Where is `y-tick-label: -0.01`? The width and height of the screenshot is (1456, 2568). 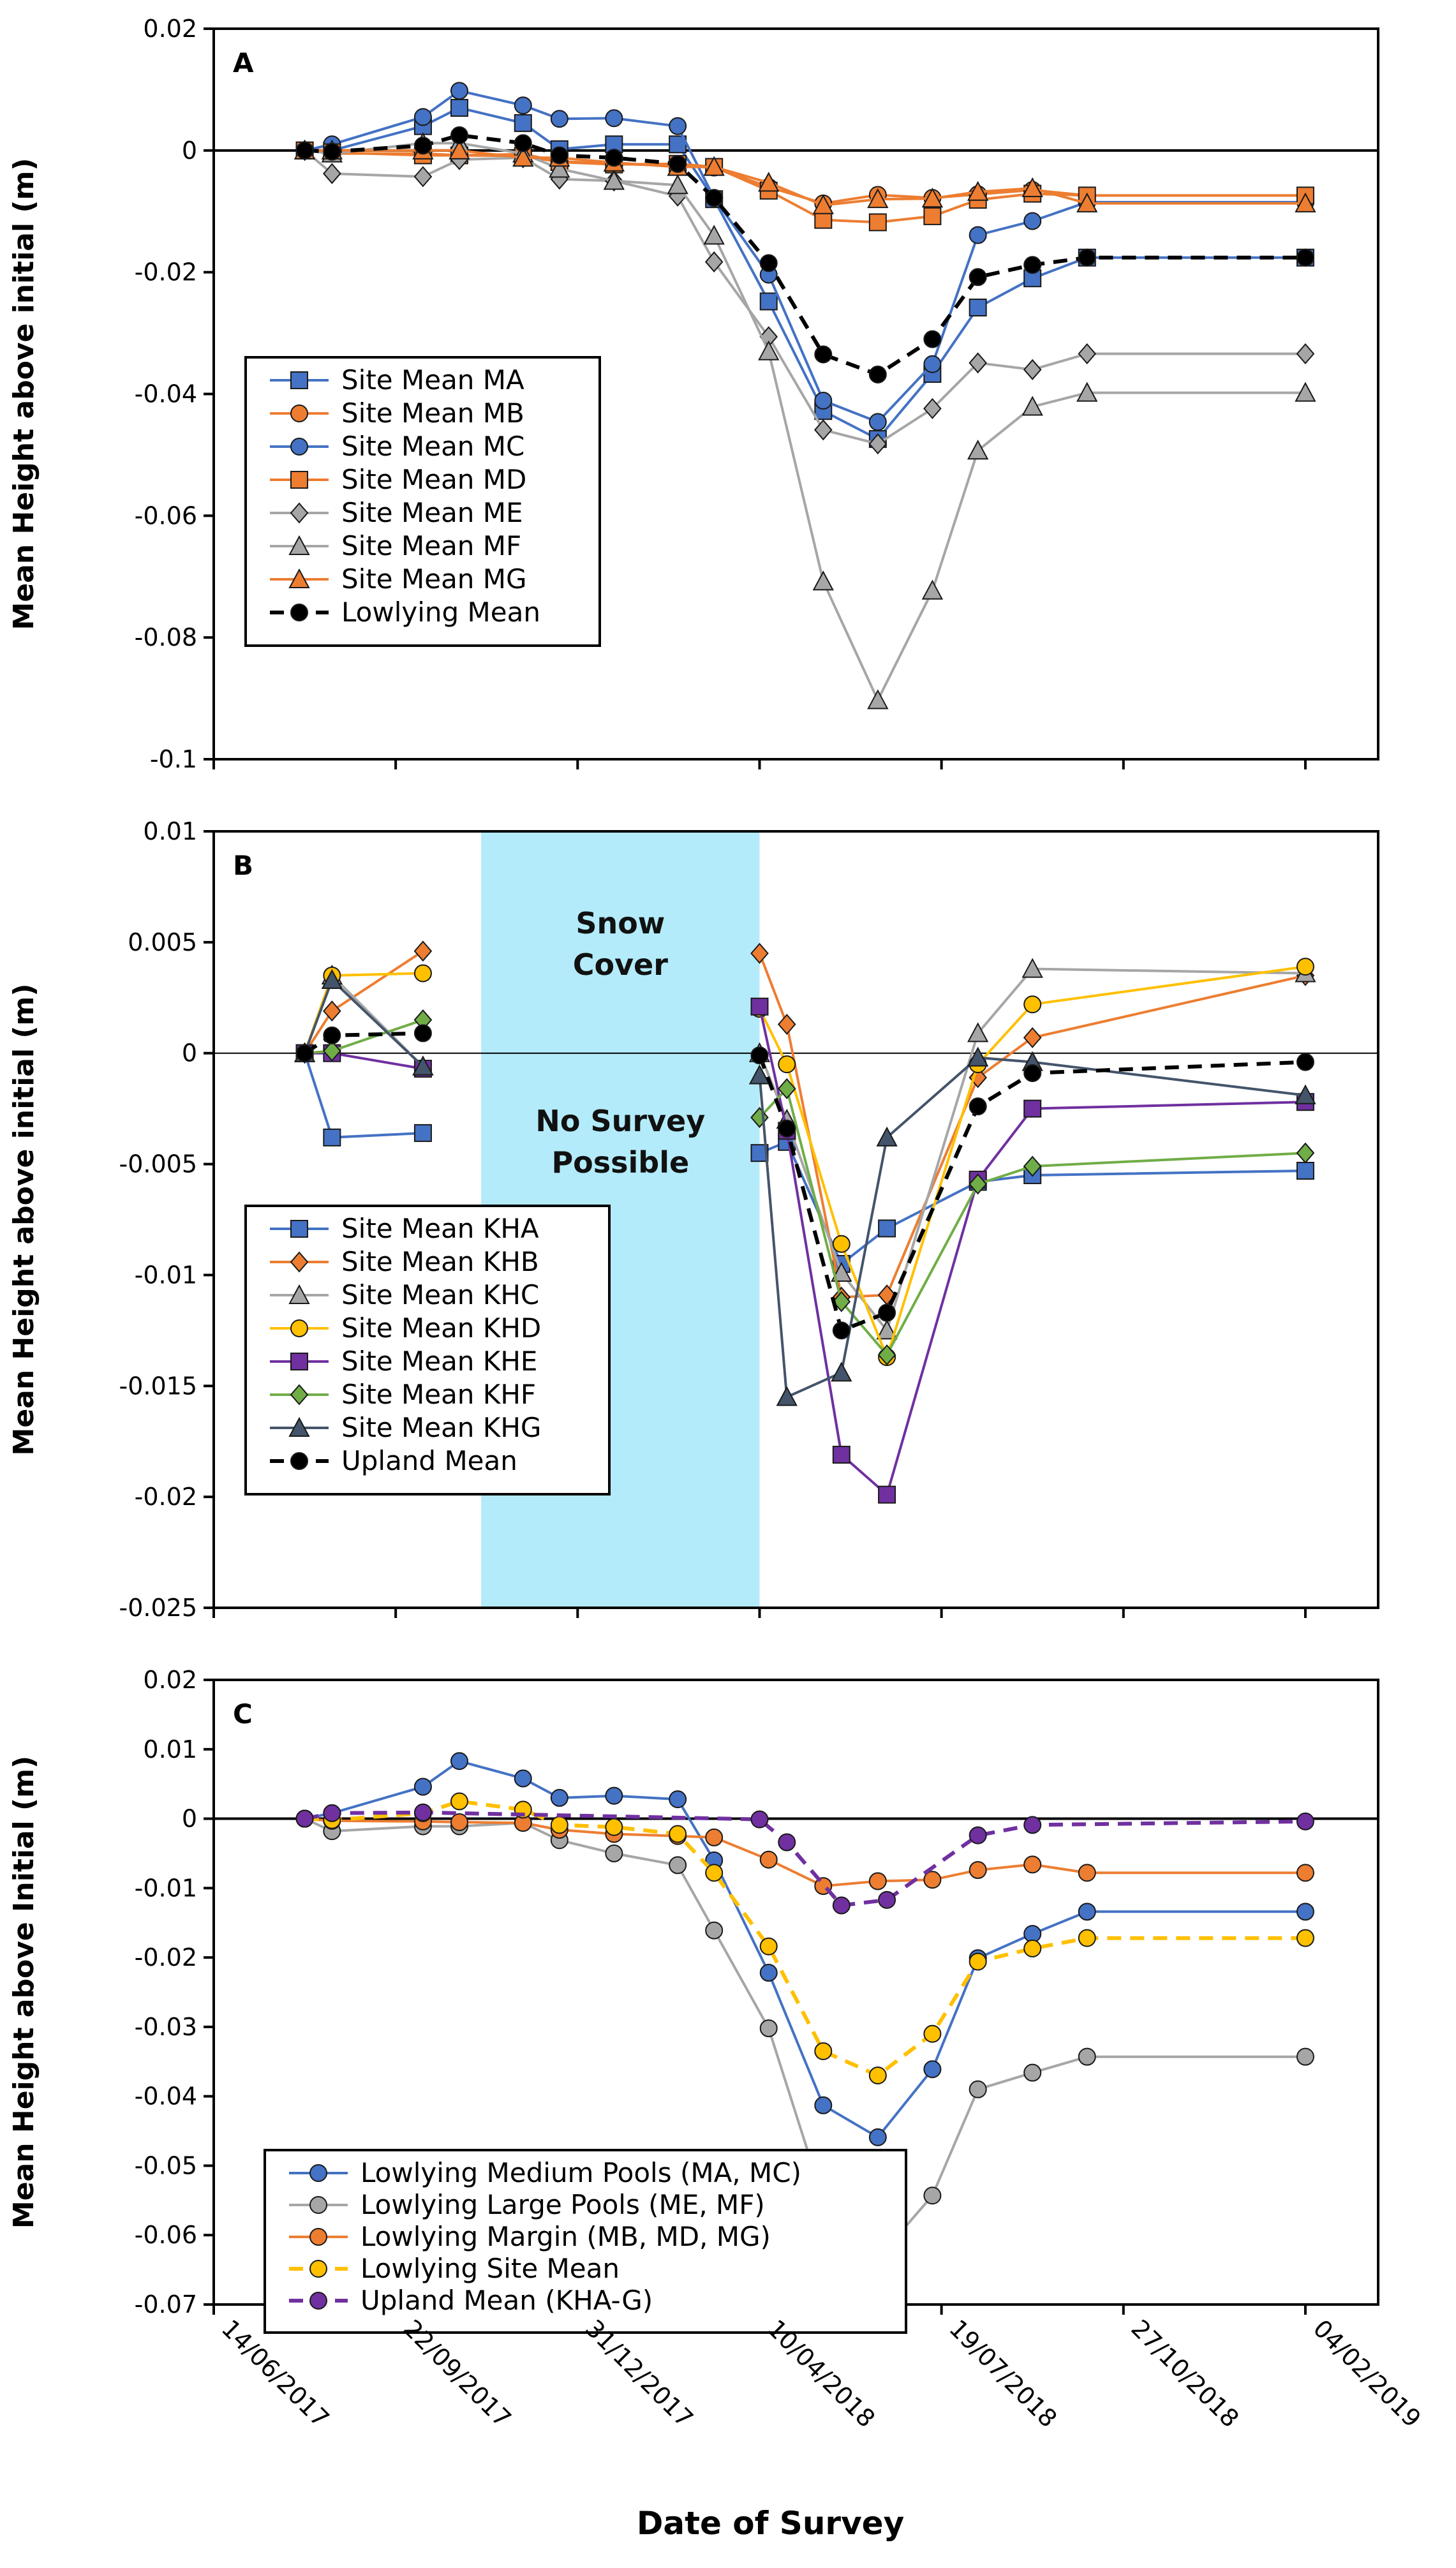
y-tick-label: -0.01 is located at coordinates (166, 1275).